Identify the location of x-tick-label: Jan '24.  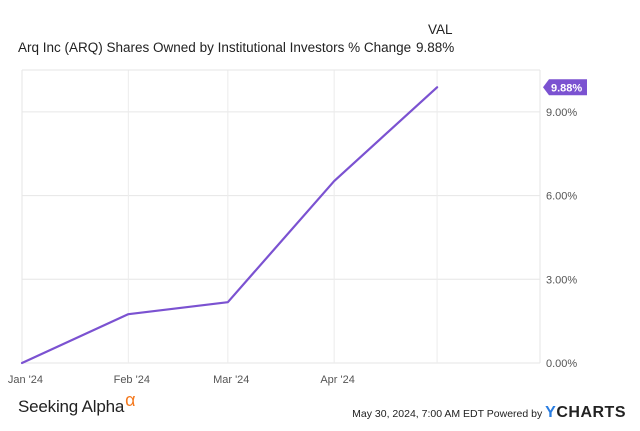
(25, 380).